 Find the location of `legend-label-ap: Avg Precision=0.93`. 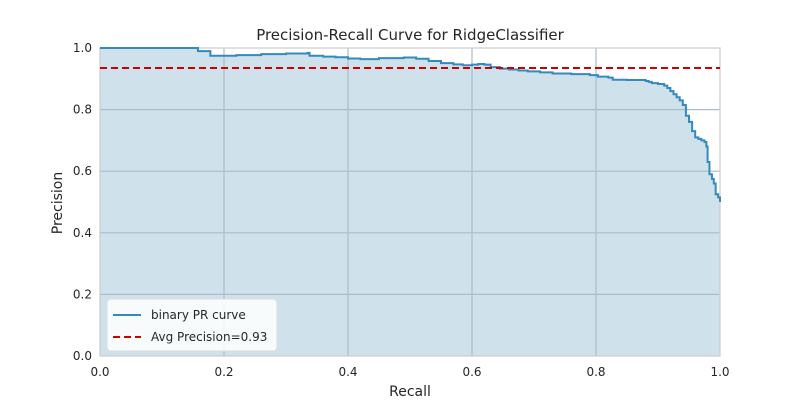

legend-label-ap: Avg Precision=0.93 is located at coordinates (209, 337).